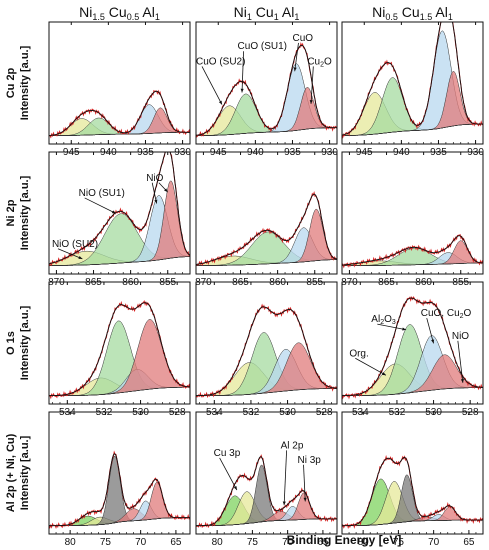 The width and height of the screenshot is (489, 550). What do you see at coordinates (102, 193) in the screenshot?
I see `annotation-label: NiO (SU1)` at bounding box center [102, 193].